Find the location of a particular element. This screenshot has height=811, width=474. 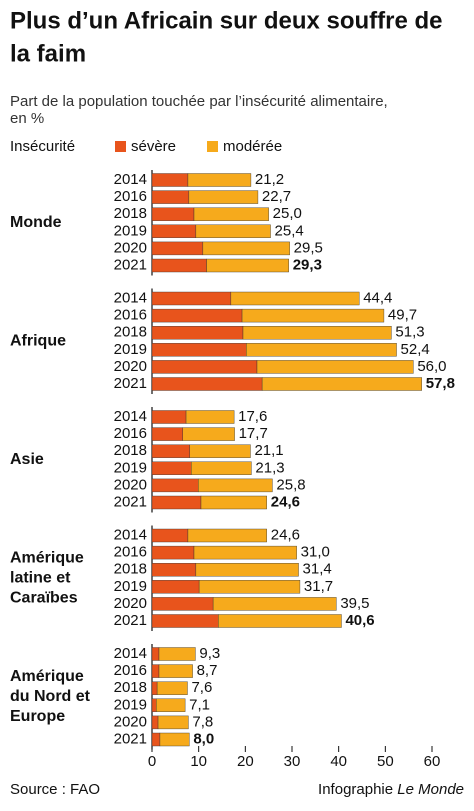

x-tick-label: 50 is located at coordinates (385, 761).